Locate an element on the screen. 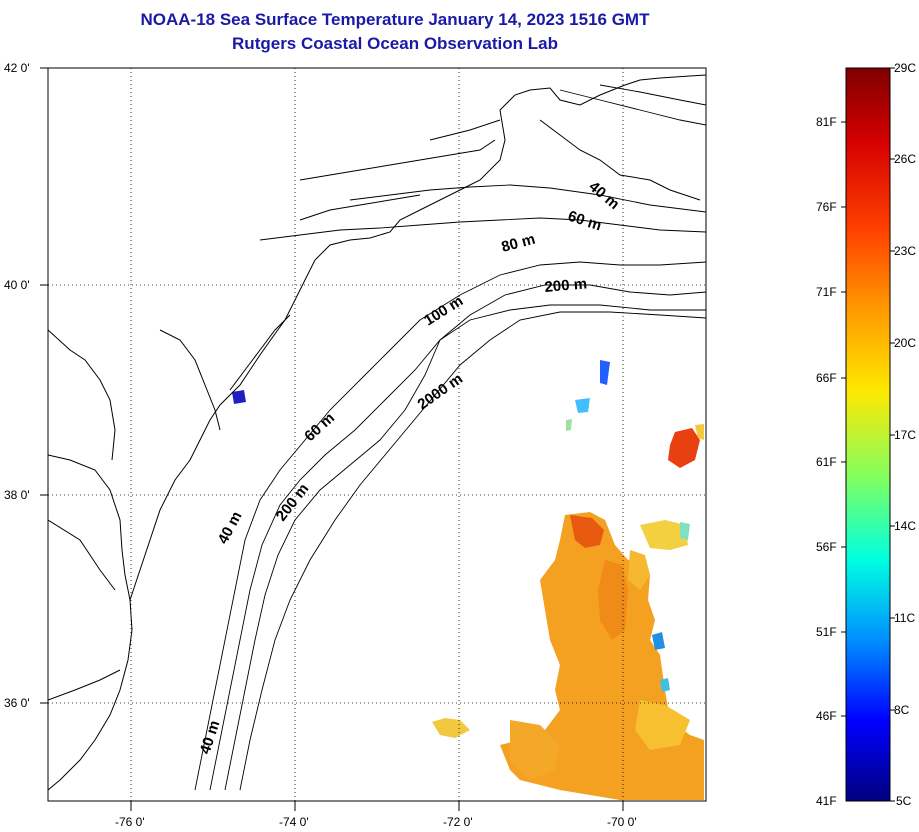  map-subtitle: Rutgers Coastal Ocean Observation Lab is located at coordinates (395, 43).